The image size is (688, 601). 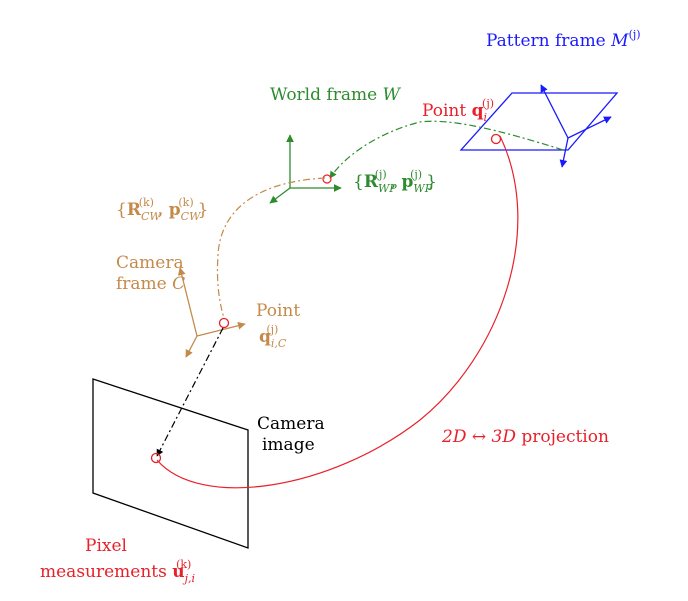 I want to click on pattern-frame-axes, so click(x=576, y=126).